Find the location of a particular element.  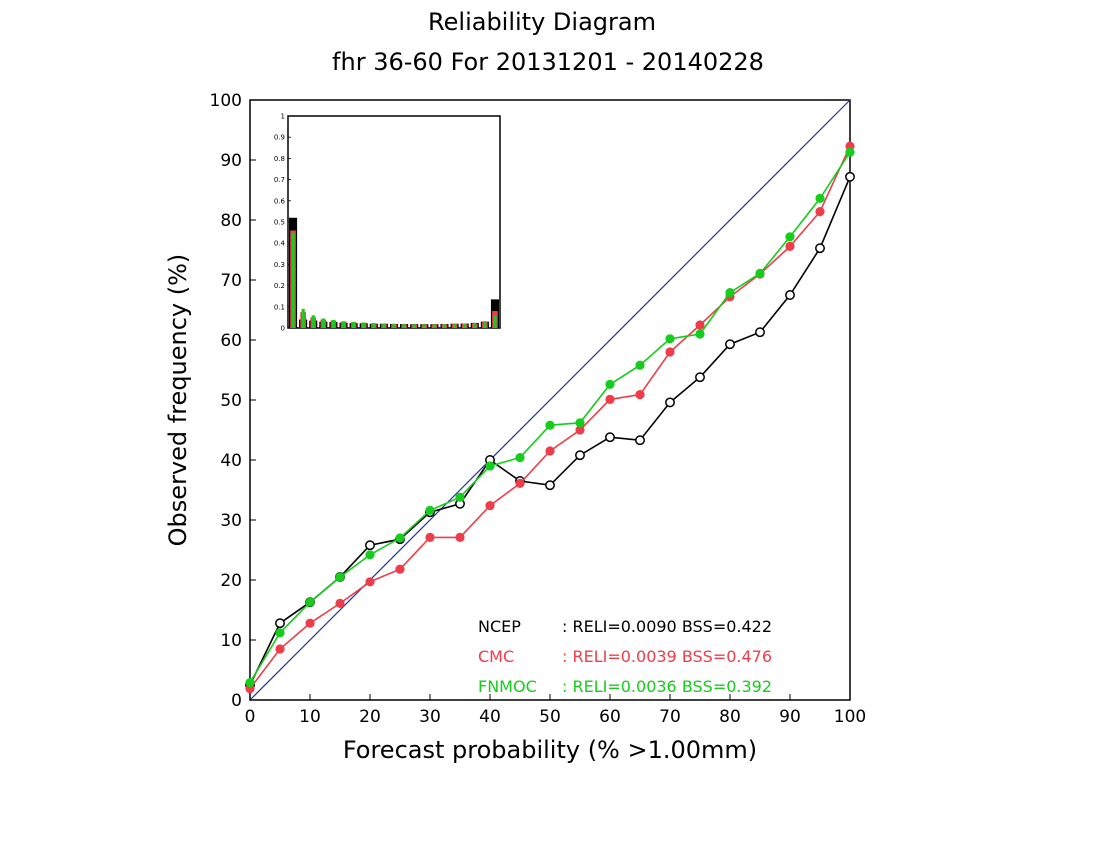

inset-histogram: 0 0.1 0.2 0.3 0.4 0.5 0.6 0.7 0.8 0.9 1 is located at coordinates (387, 223).